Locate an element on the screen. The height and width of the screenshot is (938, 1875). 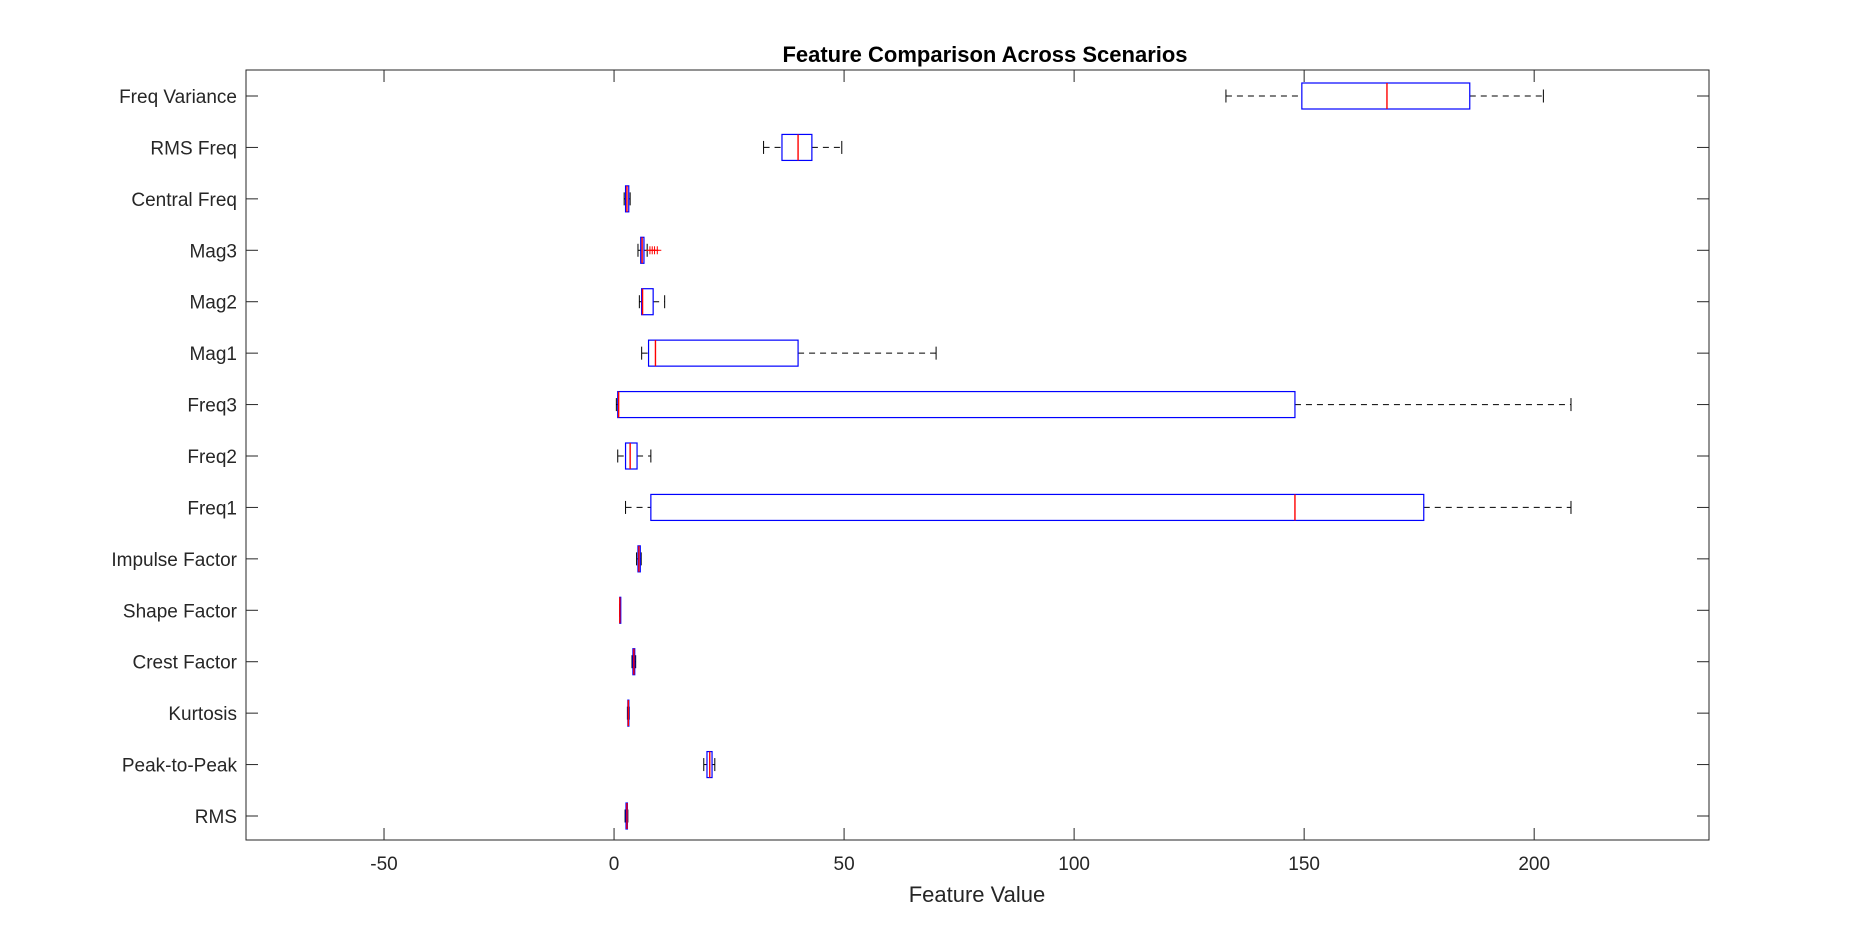
y-tick-label: Impulse Factor is located at coordinates (174, 560).